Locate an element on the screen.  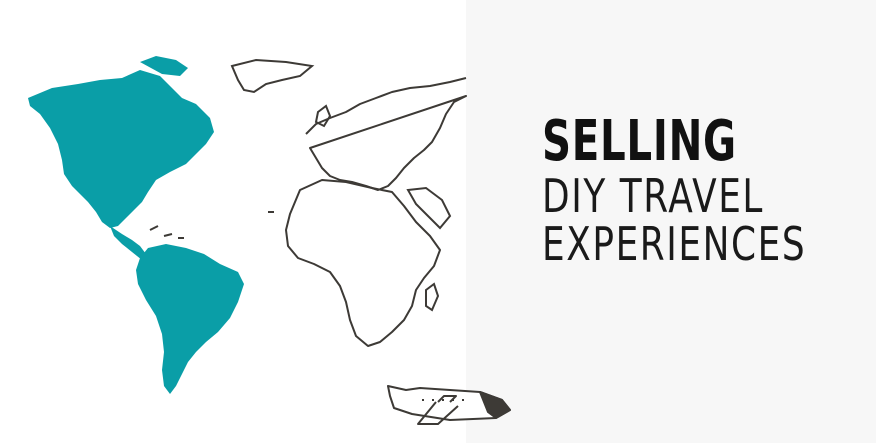
headline-line-1: SELLING is located at coordinates (639, 141).